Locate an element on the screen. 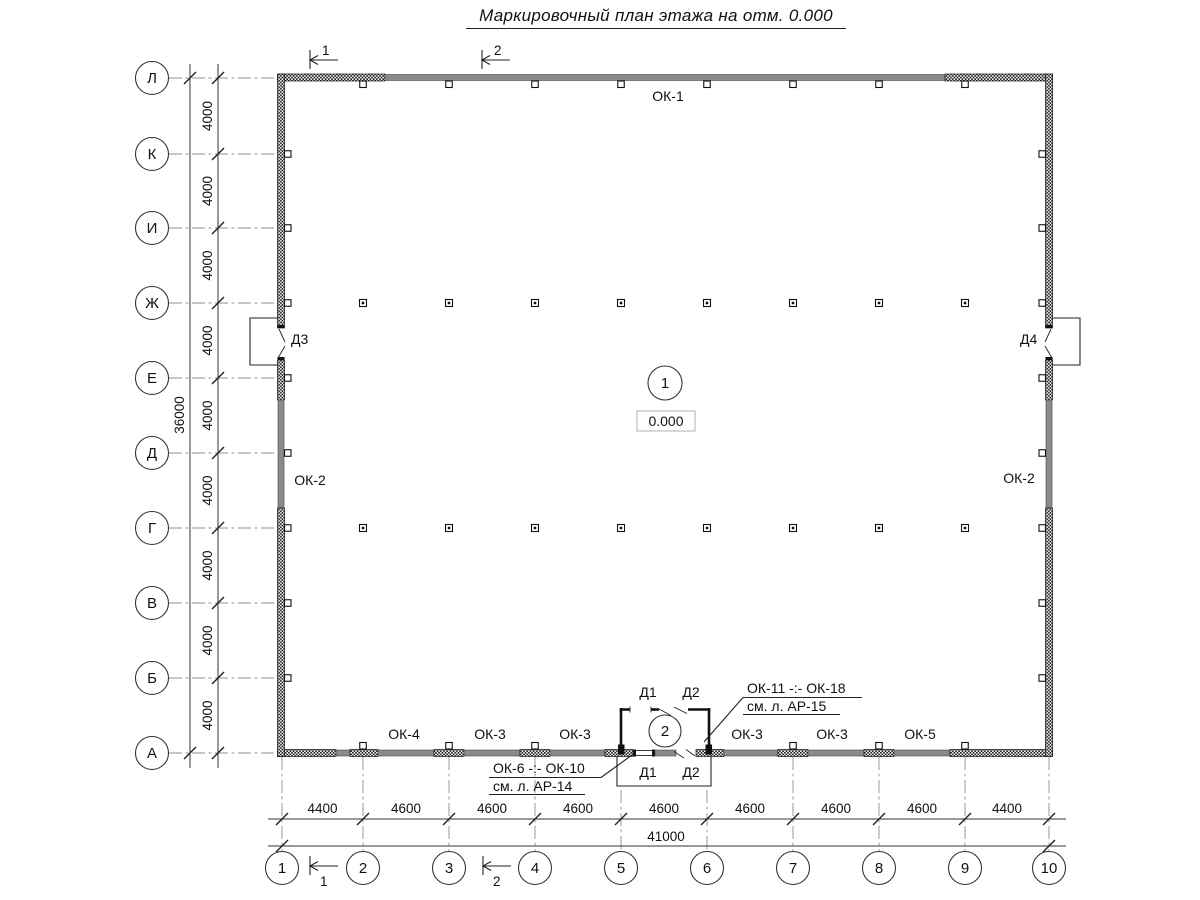  column-axis-label: 1 is located at coordinates (282, 868).